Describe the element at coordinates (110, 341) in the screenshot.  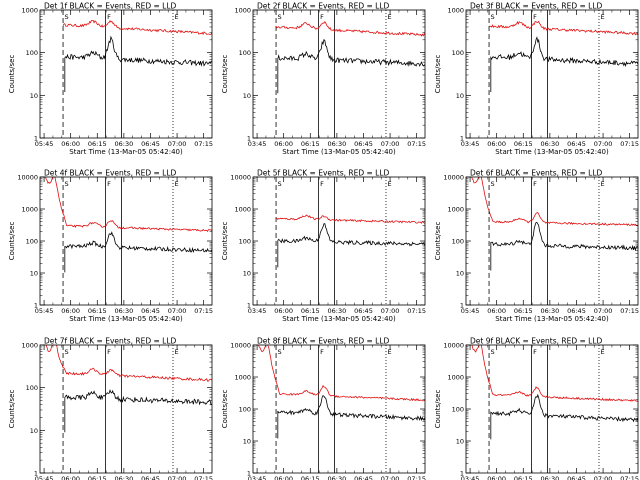
I see `panel-title: Det 7f BLACK = Events, RED = LLD` at that location.